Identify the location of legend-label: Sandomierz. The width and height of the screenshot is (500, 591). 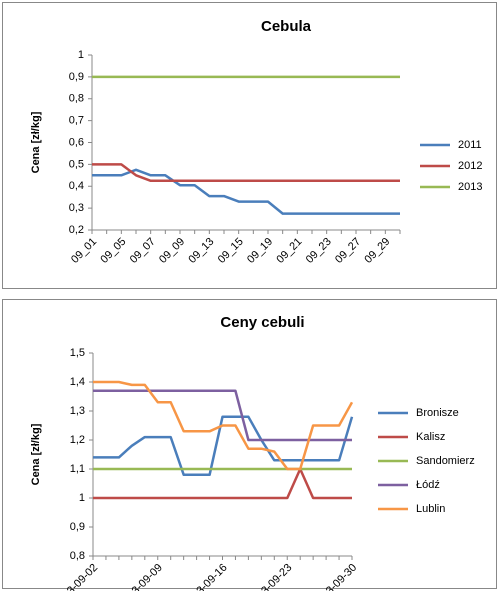
(445, 461).